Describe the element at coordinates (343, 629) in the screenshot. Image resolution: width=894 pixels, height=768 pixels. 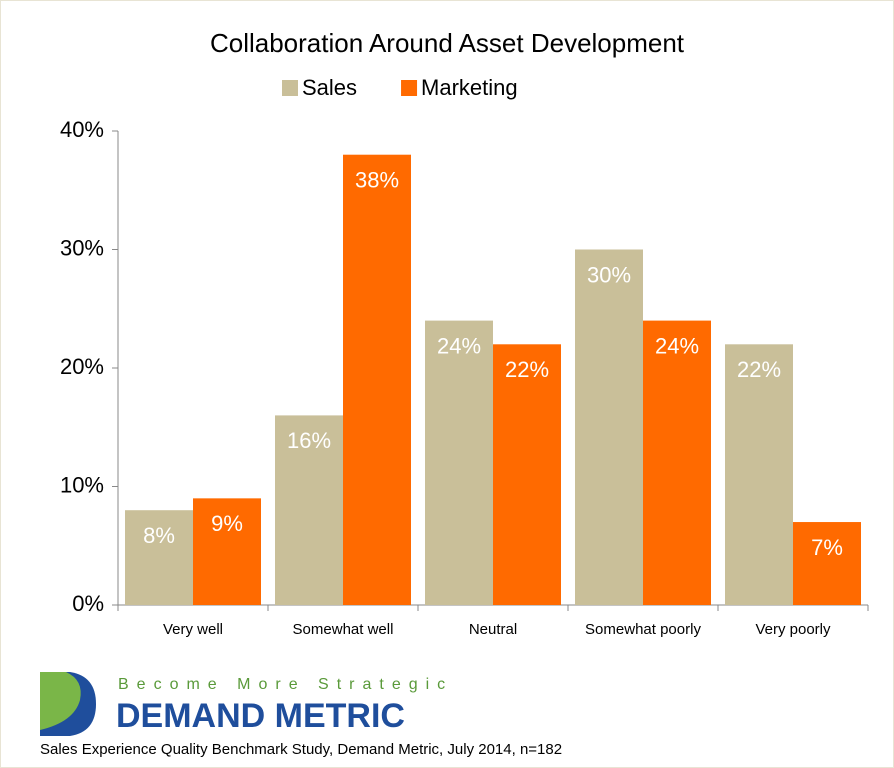
I see `x-tick-label: Somewhat well` at that location.